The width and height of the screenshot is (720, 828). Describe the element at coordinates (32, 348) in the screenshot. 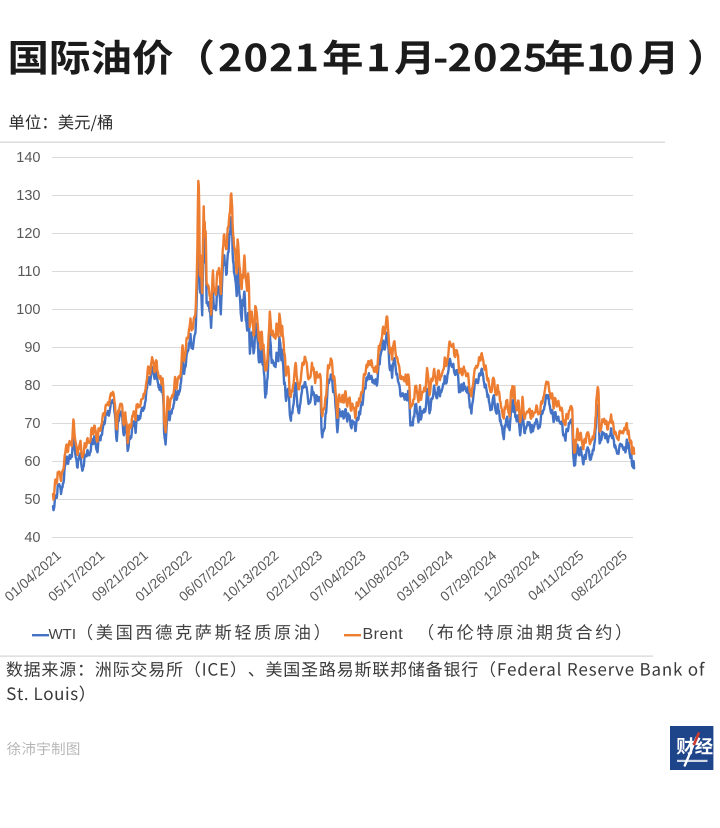

I see `svg-text: 90` at that location.